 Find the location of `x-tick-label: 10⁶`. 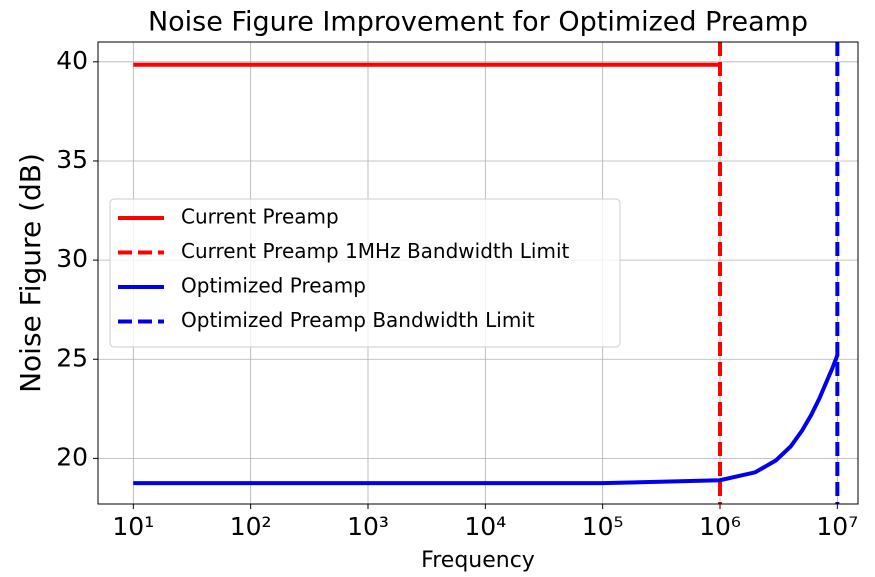

x-tick-label: 10⁶ is located at coordinates (720, 526).